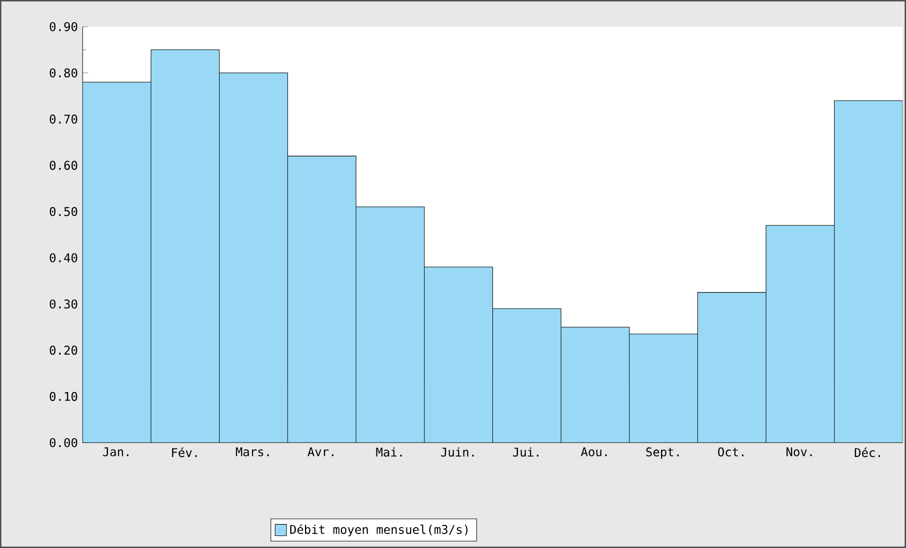 This screenshot has width=906, height=548. What do you see at coordinates (64, 165) in the screenshot?
I see `y-tick-label: 0.60` at bounding box center [64, 165].